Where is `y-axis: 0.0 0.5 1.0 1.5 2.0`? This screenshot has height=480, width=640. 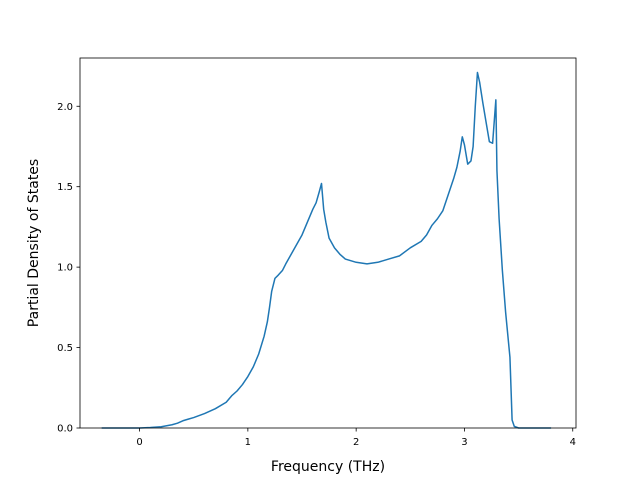
y-axis: 0.0 0.5 1.0 1.5 2.0 is located at coordinates (68, 268).